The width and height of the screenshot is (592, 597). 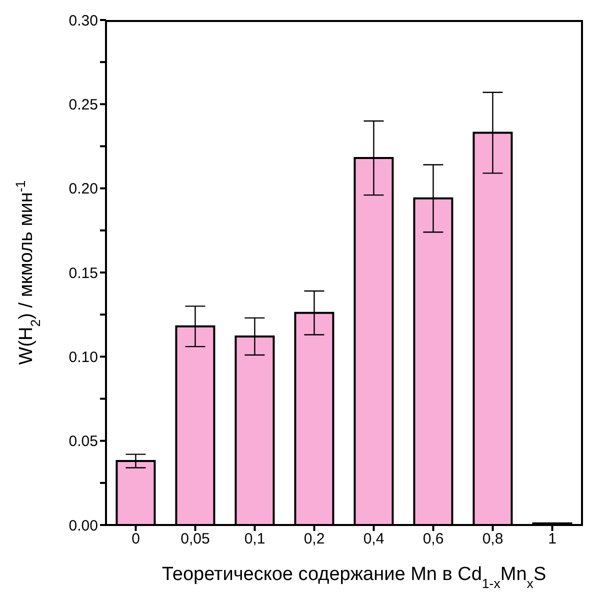 What do you see at coordinates (354, 577) in the screenshot?
I see `x-axis-title: Теоретическое содержание Mn в Cd$_{1-x}$Mn$_{x}$S` at bounding box center [354, 577].